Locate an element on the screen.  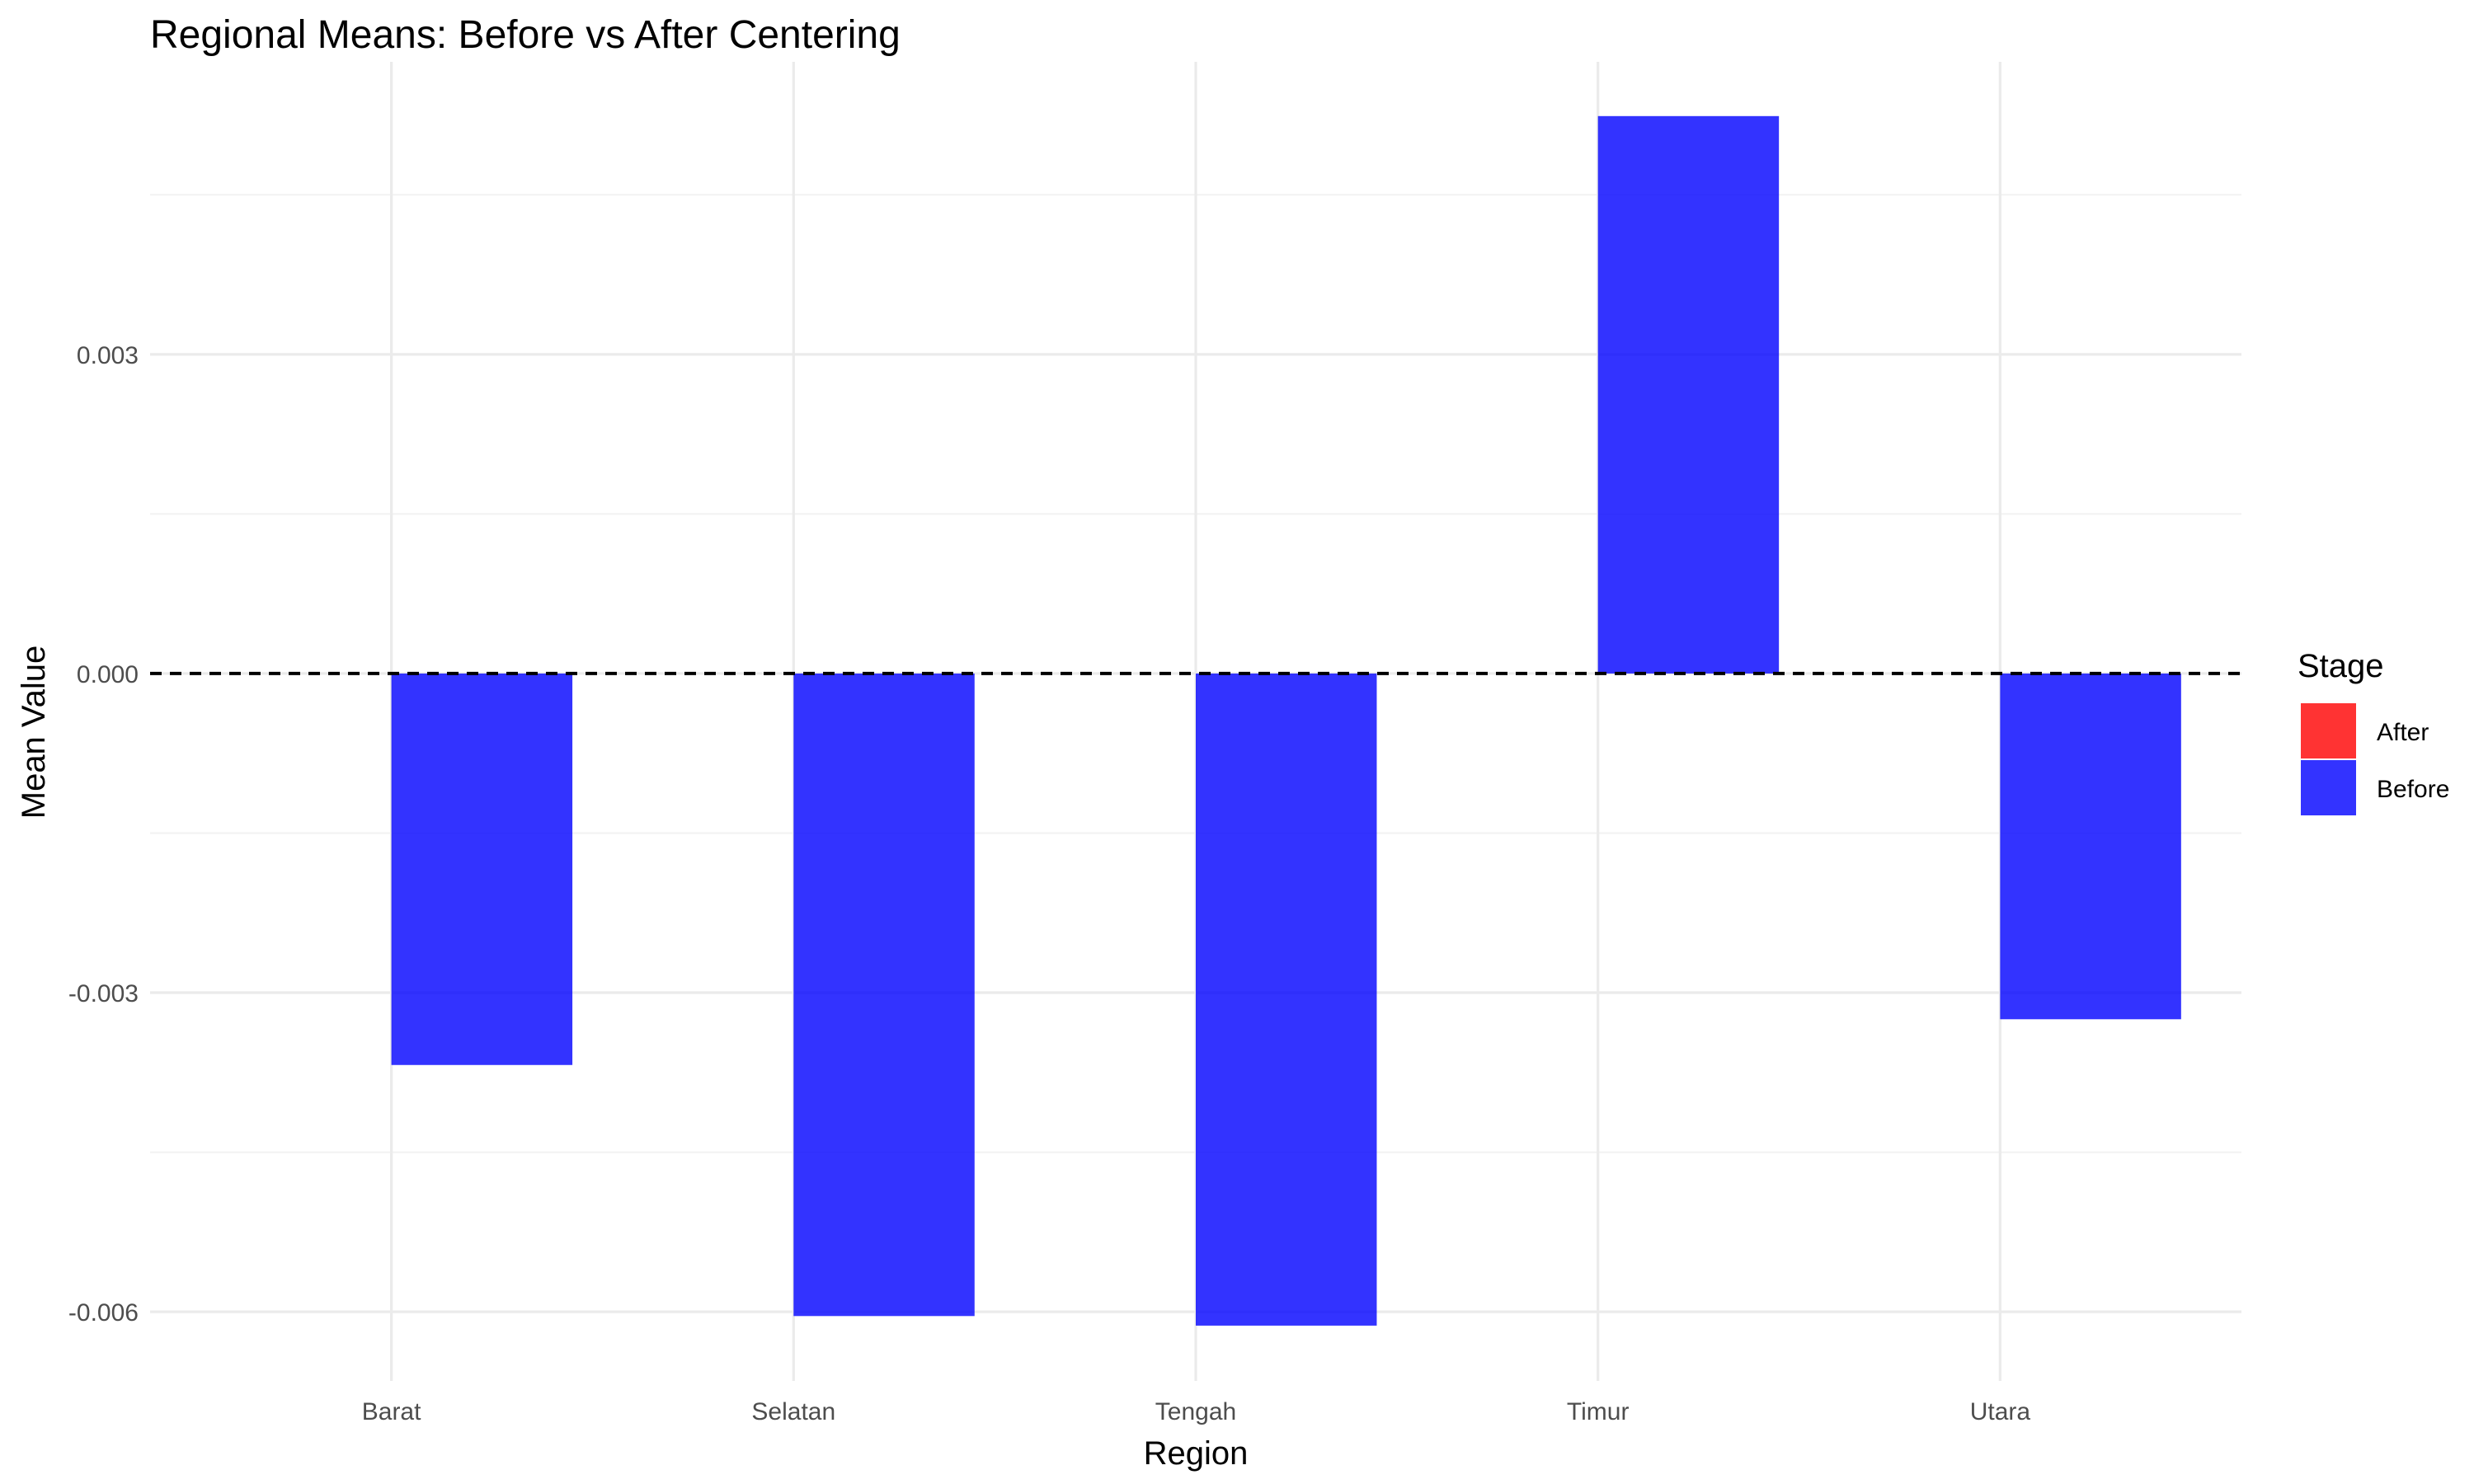
bar-before-barat is located at coordinates (482, 869).